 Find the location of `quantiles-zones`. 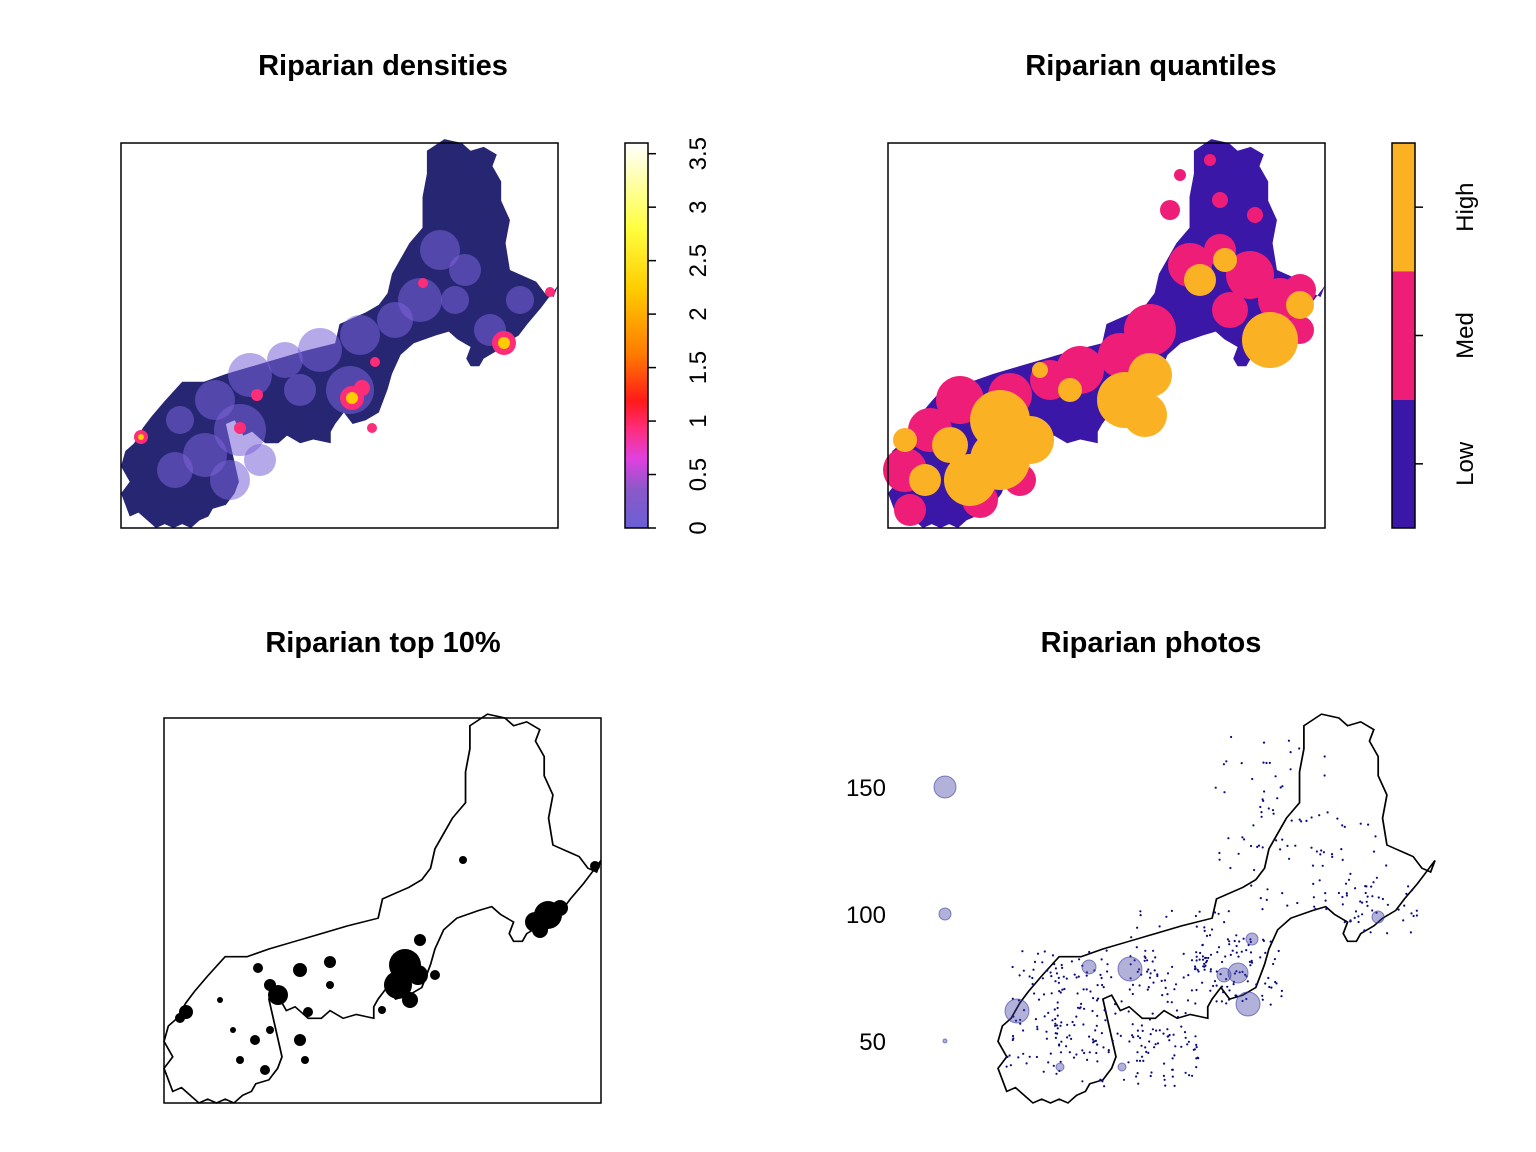

quantiles-zones is located at coordinates (1099, 340).